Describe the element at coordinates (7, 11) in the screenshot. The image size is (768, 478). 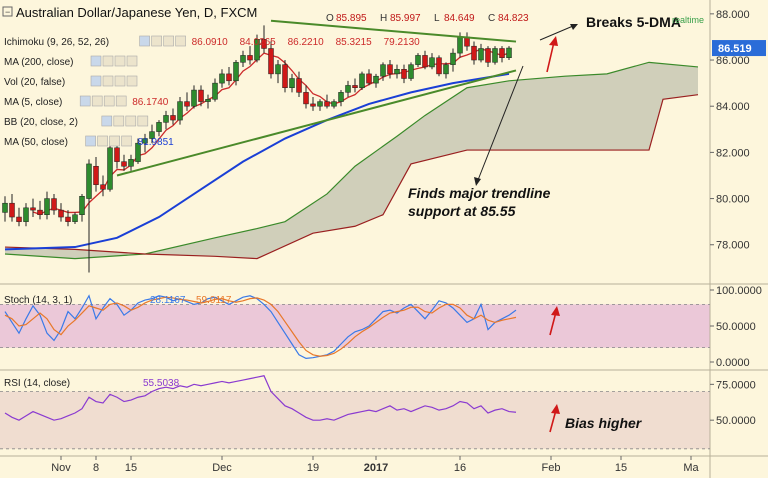
I see `collapse-toggle` at that location.